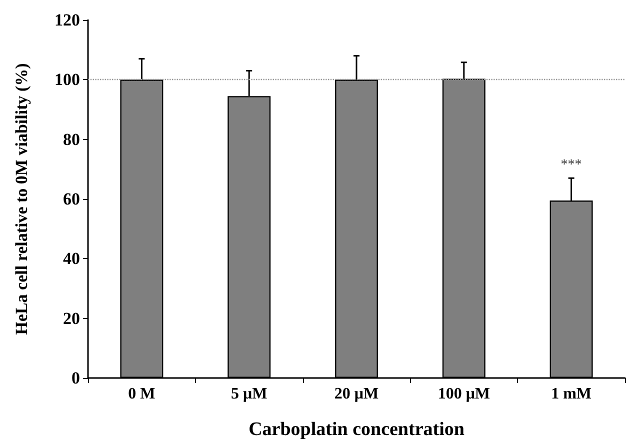 The height and width of the screenshot is (444, 639). What do you see at coordinates (356, 394) in the screenshot?
I see `x-tick-label: 20 μM` at bounding box center [356, 394].